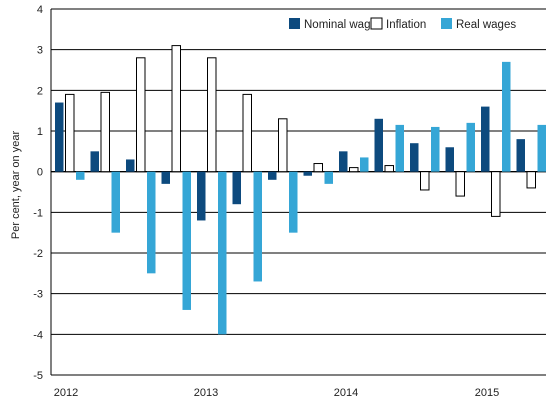 Image resolution: width=550 pixels, height=405 pixels. What do you see at coordinates (406, 25) in the screenshot?
I see `legend-label: Inflation` at bounding box center [406, 25].